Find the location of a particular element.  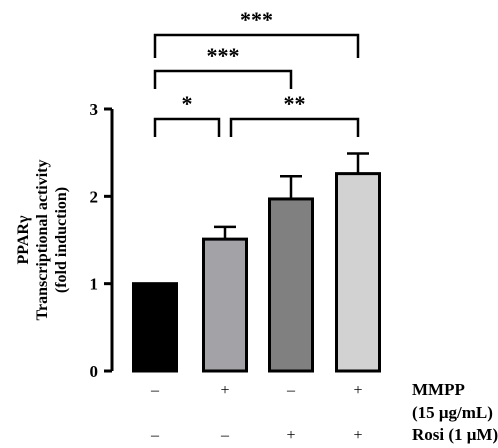

condition-label: (15 μg/mL) is located at coordinates (452, 412).